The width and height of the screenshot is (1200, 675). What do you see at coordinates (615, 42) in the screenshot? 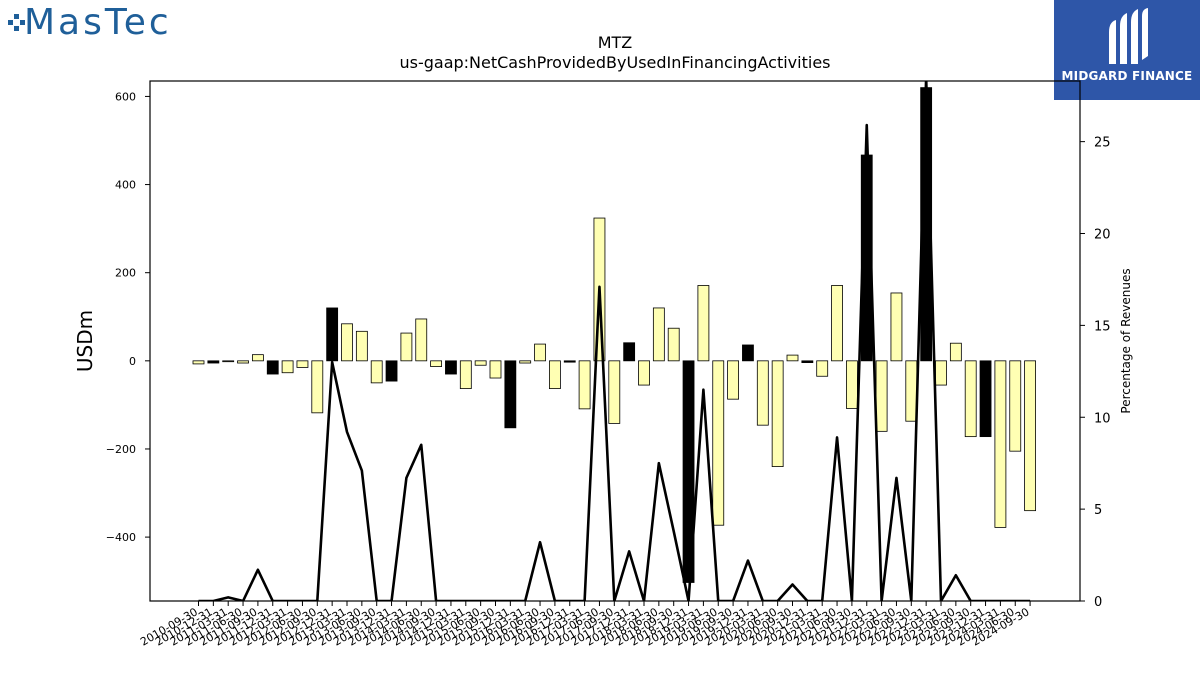
I see `chart-title: MTZ` at bounding box center [615, 42].